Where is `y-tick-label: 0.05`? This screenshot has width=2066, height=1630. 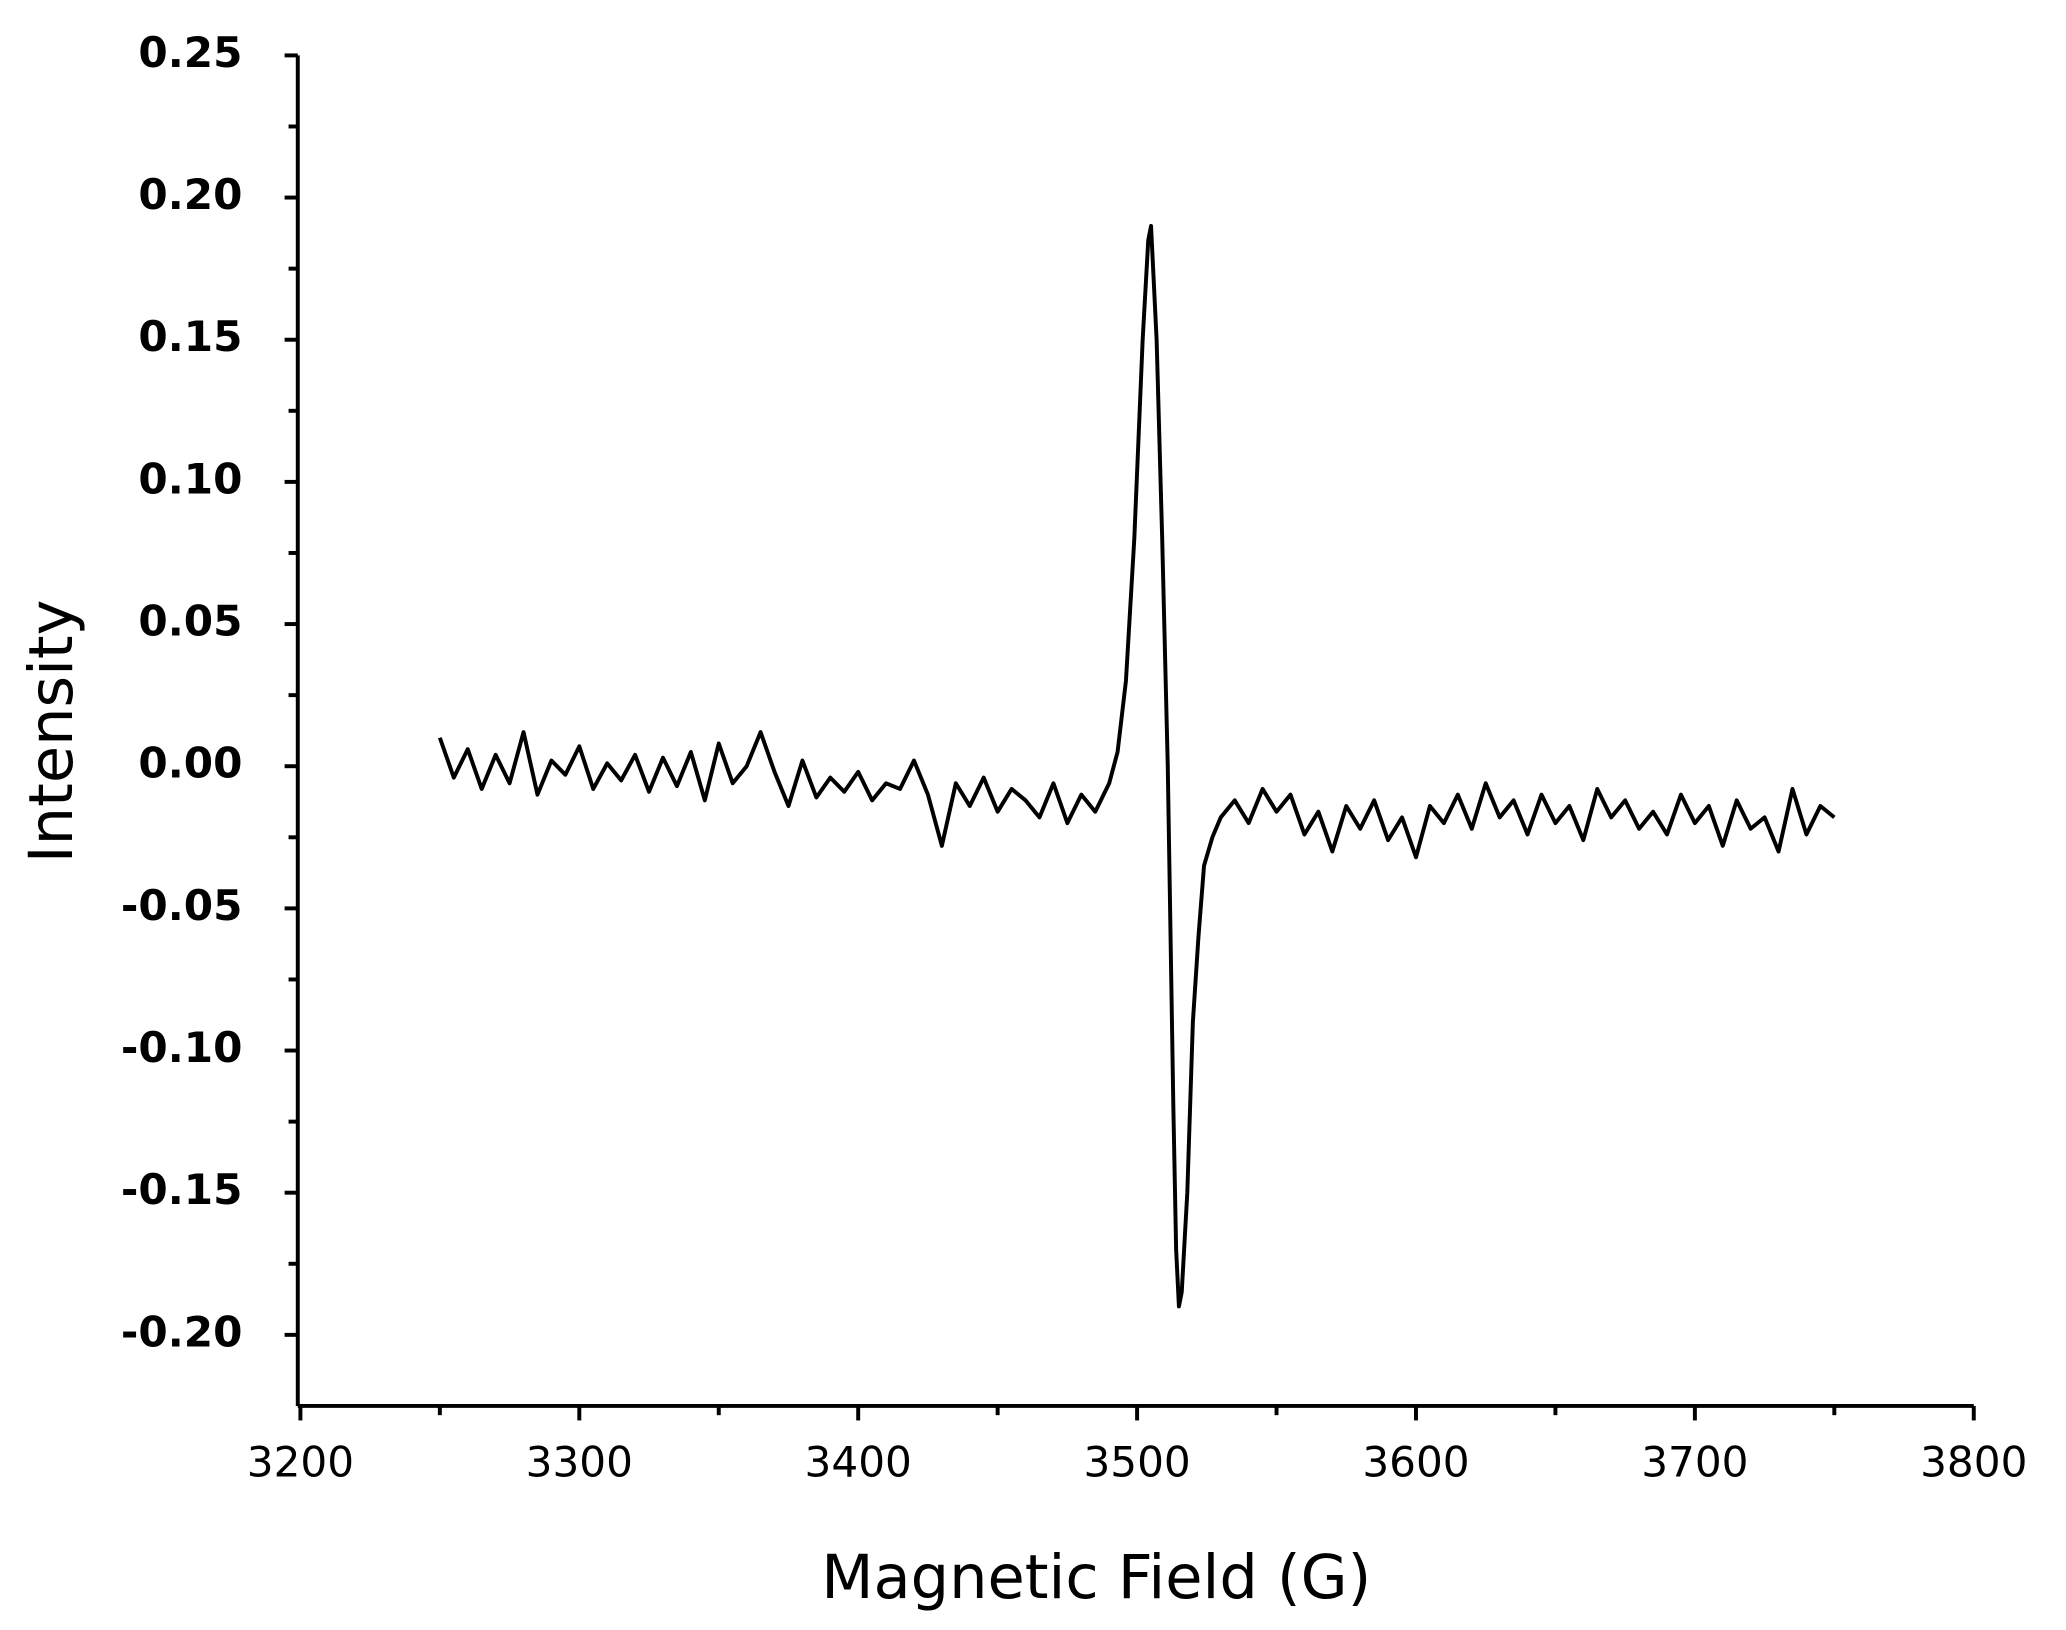
y-tick-label: 0.05 is located at coordinates (190, 621).